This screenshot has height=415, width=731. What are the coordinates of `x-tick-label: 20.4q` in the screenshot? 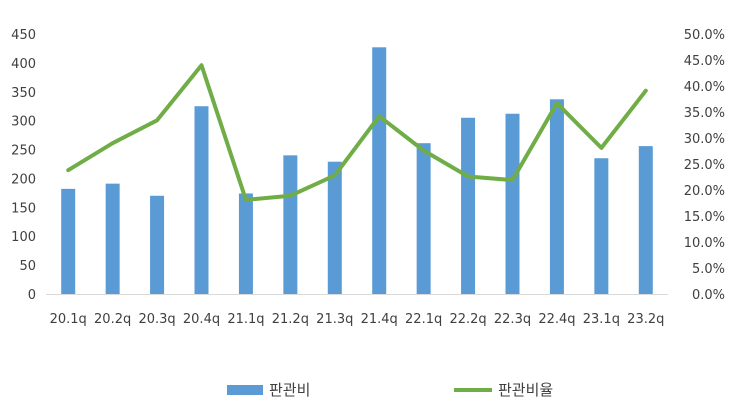 It's located at (201, 319).